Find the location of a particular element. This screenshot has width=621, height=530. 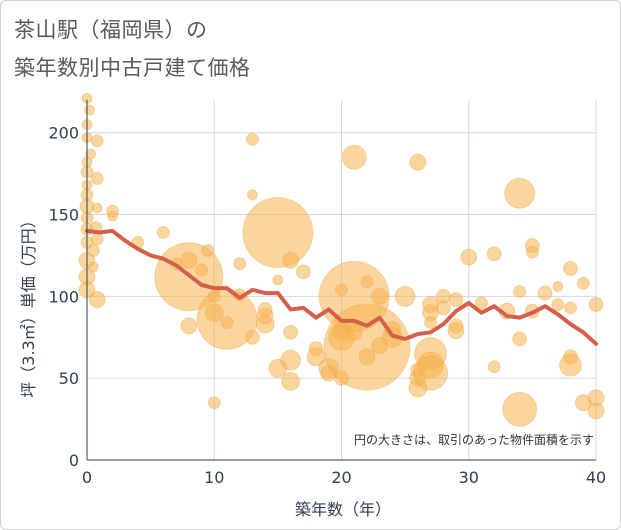

x-tick-label: 0 is located at coordinates (87, 477).